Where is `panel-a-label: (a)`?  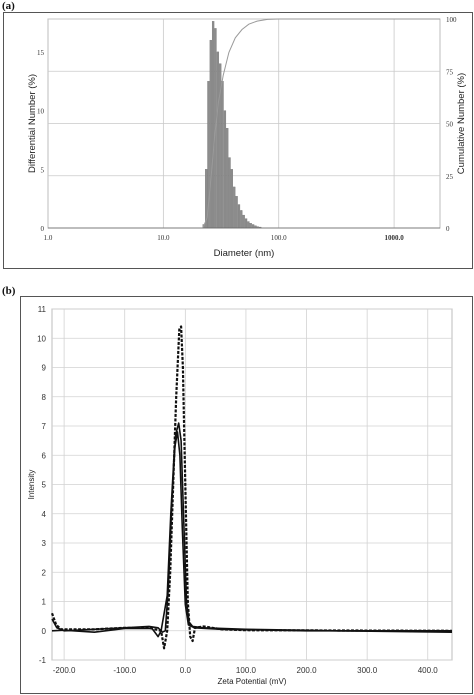
panel-a-label: (a) is located at coordinates (8, 6).